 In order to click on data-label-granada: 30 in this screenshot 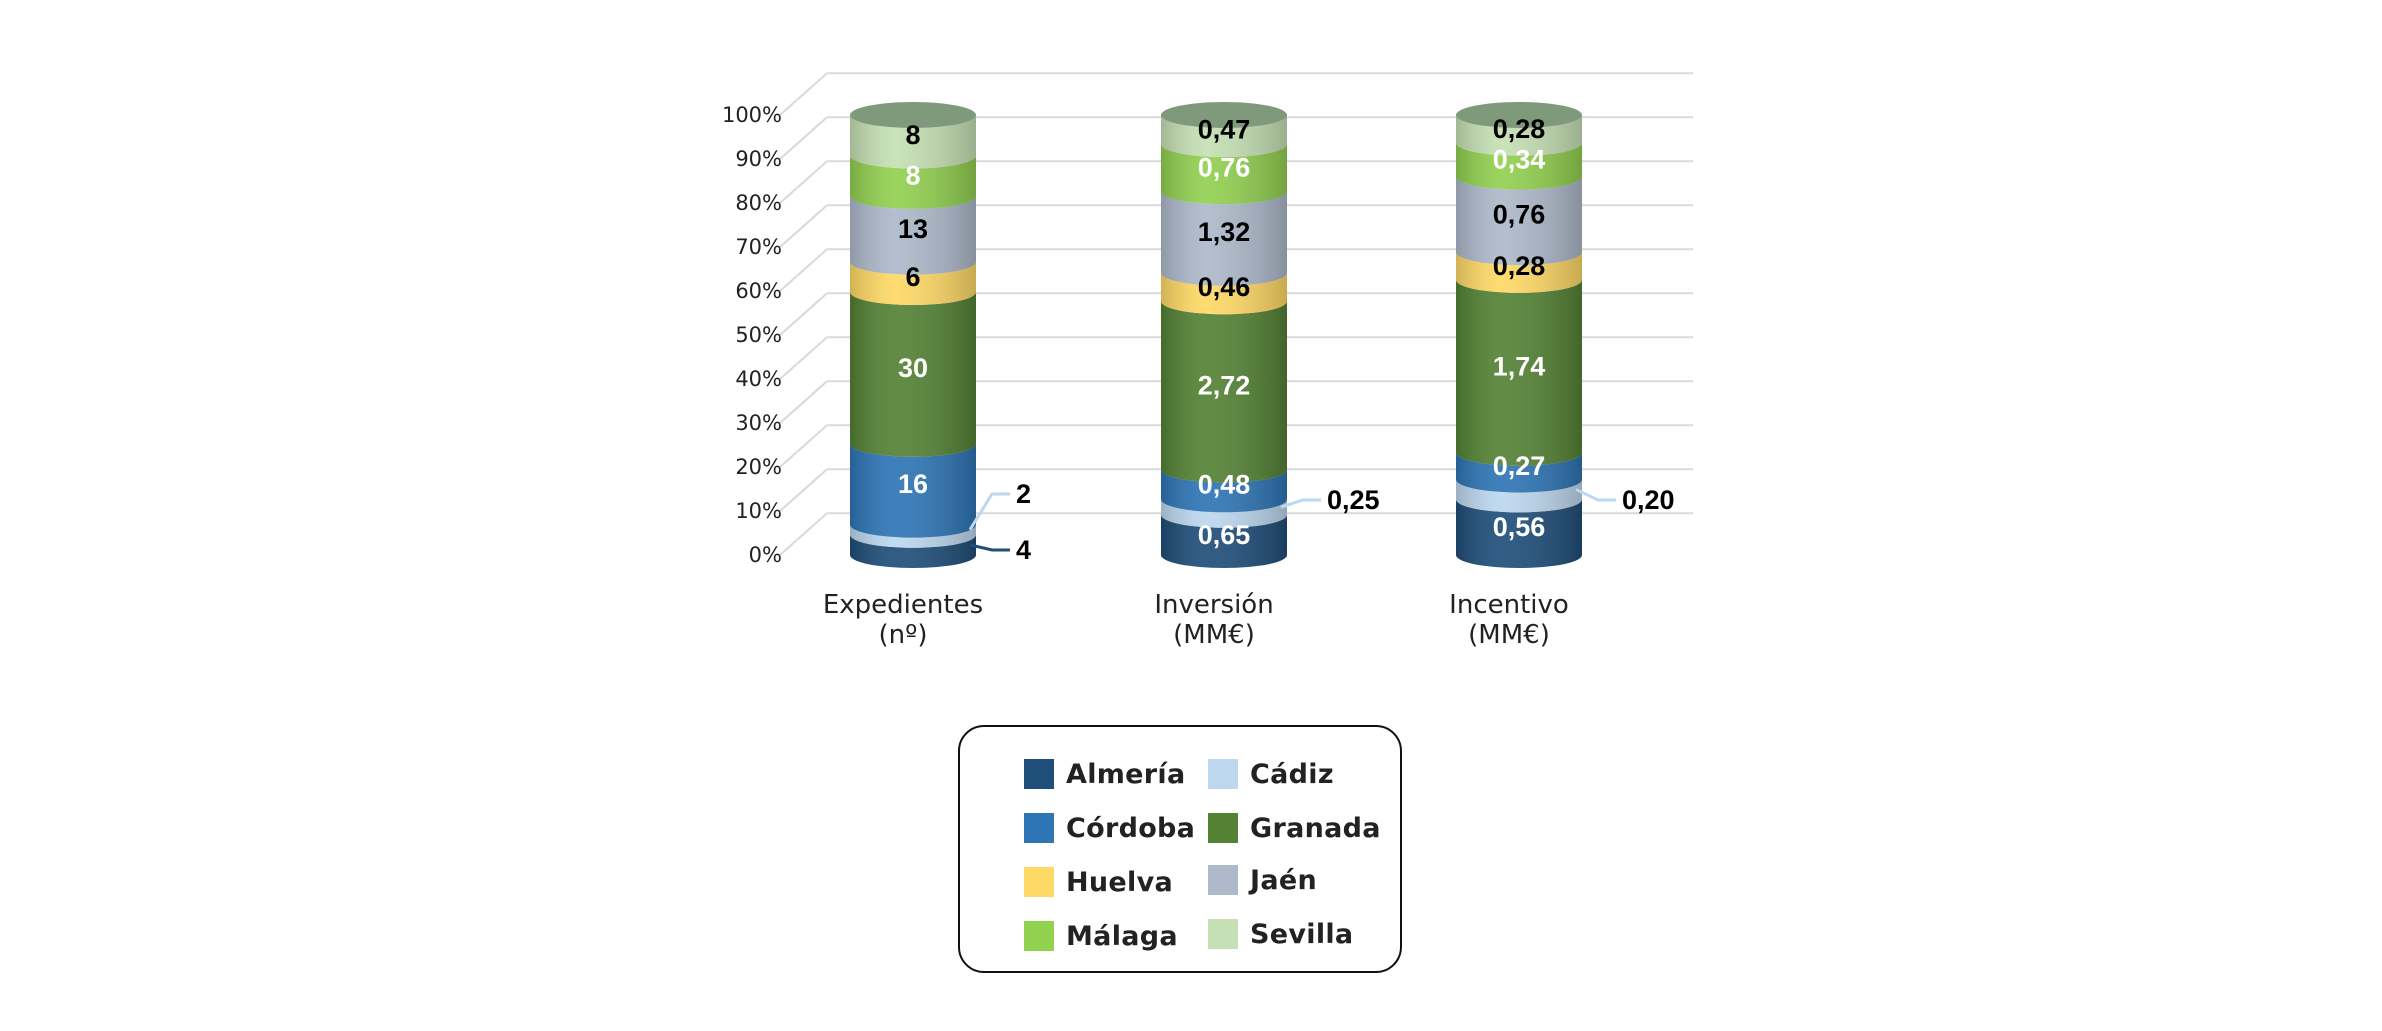, I will do `click(913, 368)`.